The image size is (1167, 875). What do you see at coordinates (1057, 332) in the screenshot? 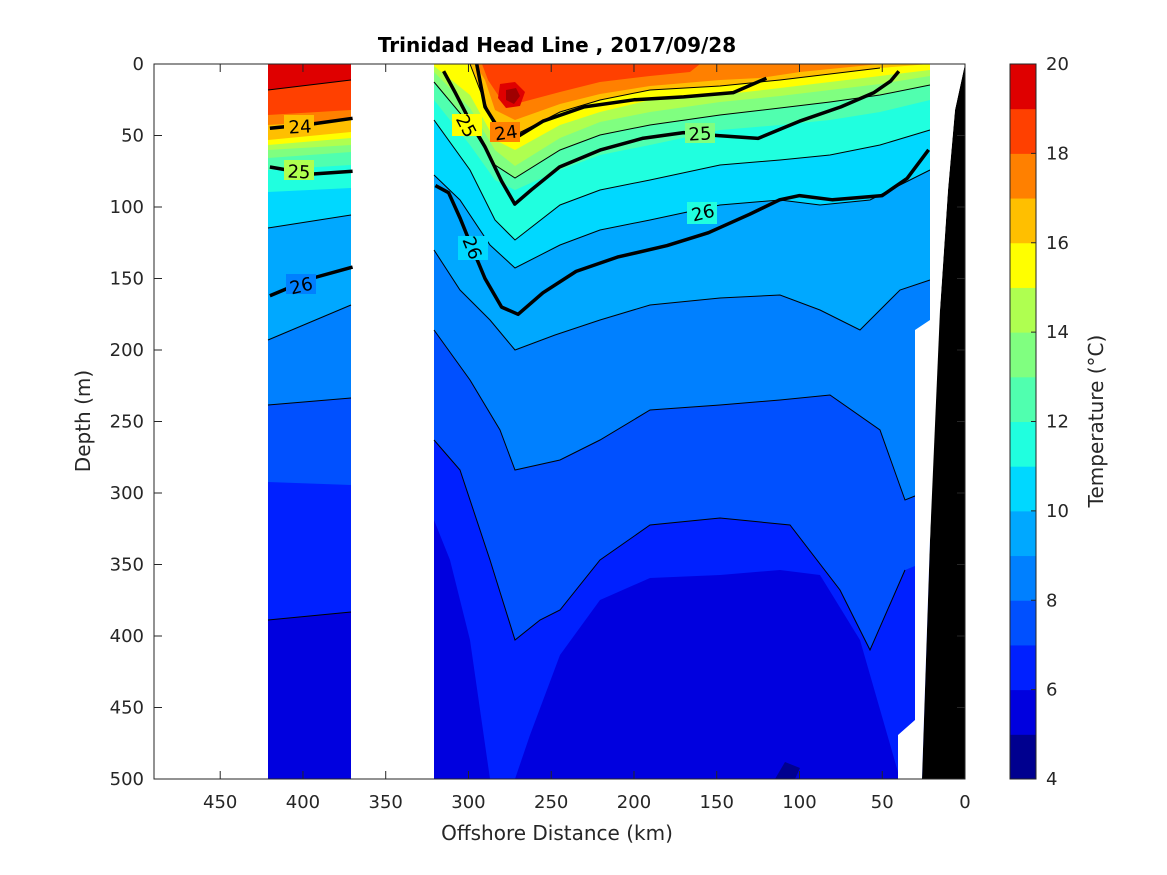
I see `colorbar-tick-label: 14` at bounding box center [1057, 332].